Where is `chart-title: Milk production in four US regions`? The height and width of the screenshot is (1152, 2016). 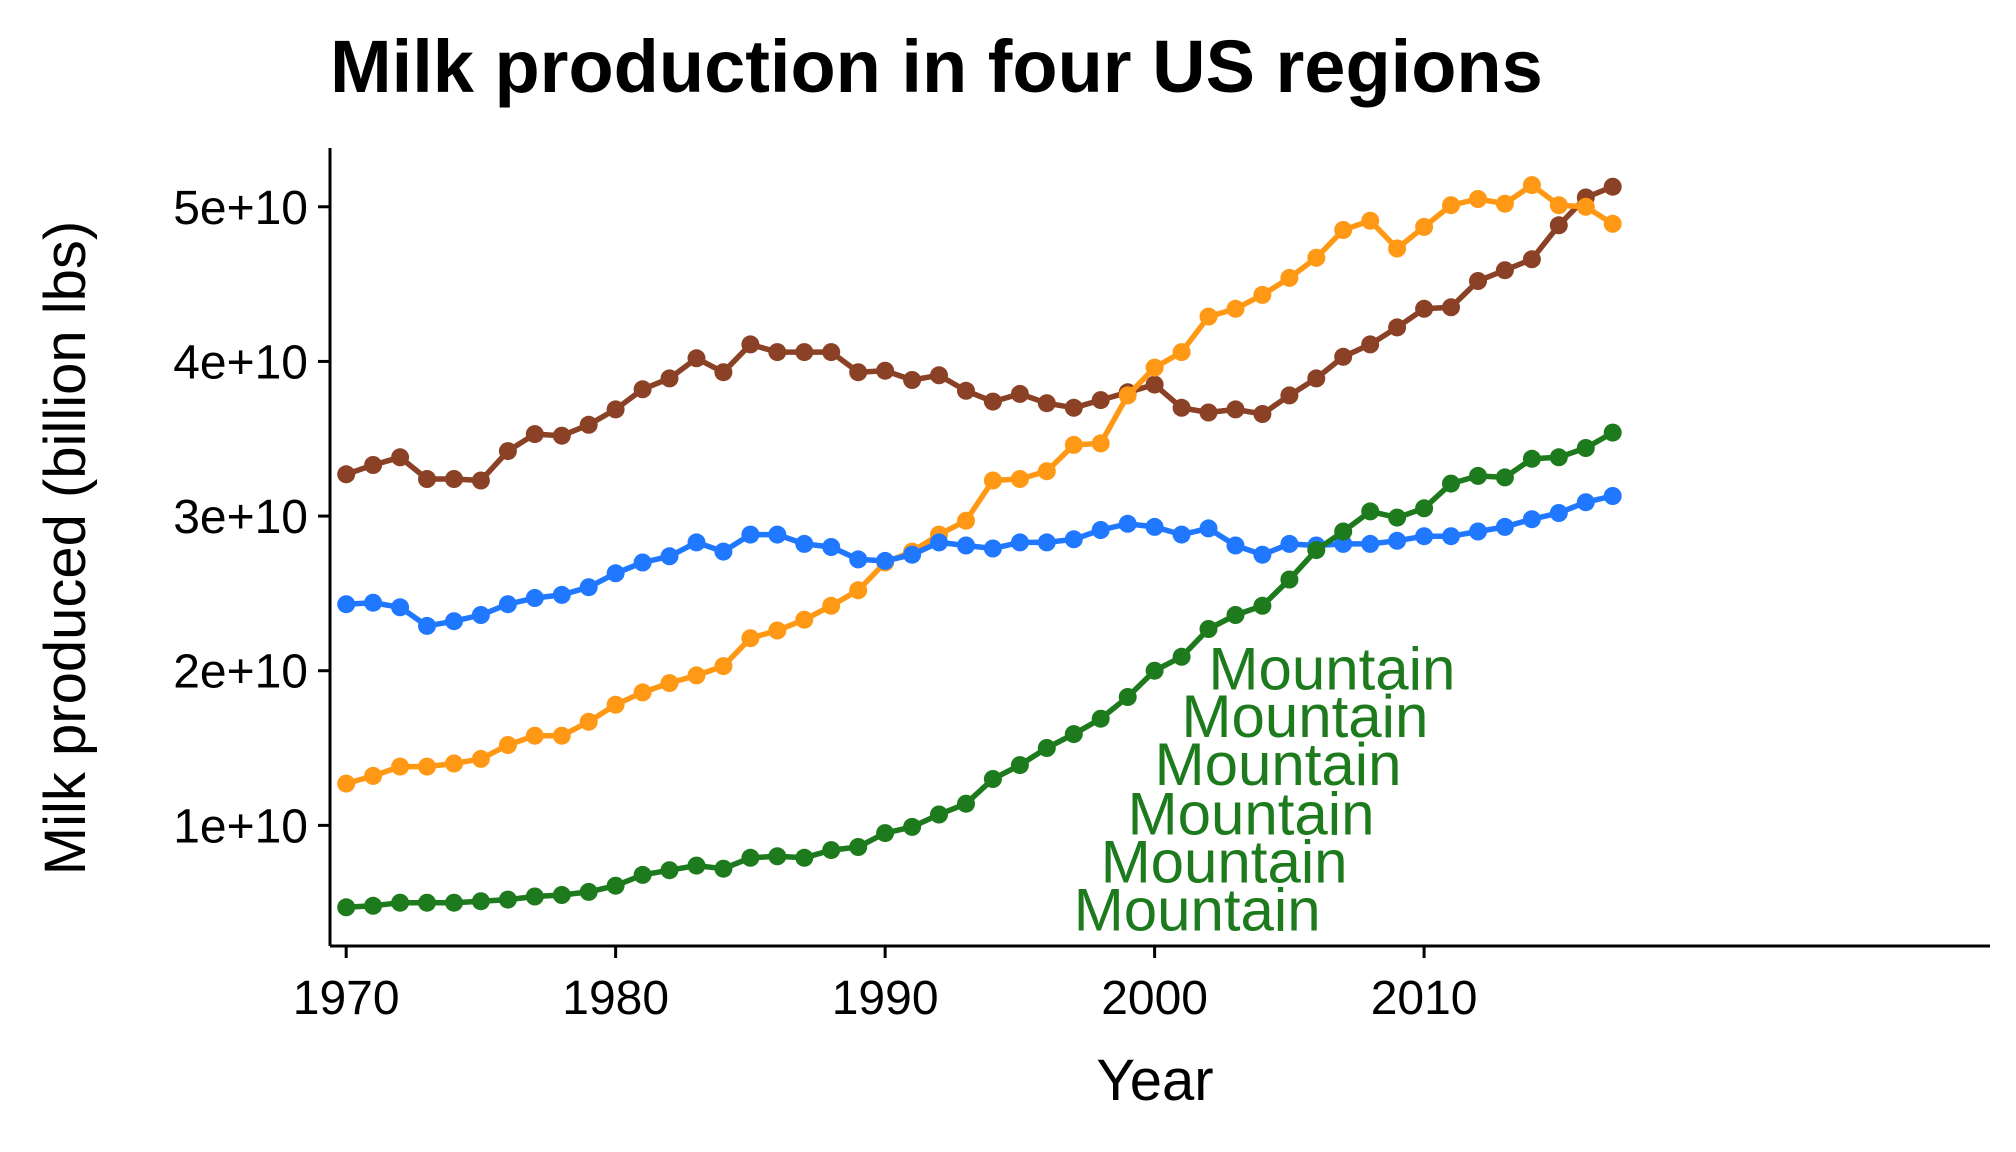
chart-title: Milk production in four US regions is located at coordinates (936, 66).